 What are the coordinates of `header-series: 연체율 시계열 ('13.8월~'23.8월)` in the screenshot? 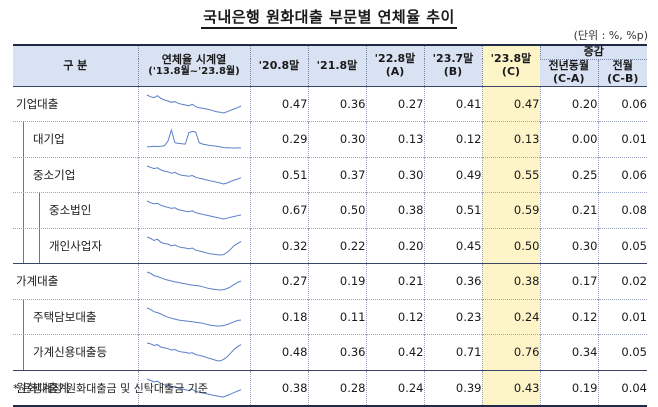 It's located at (193, 66).